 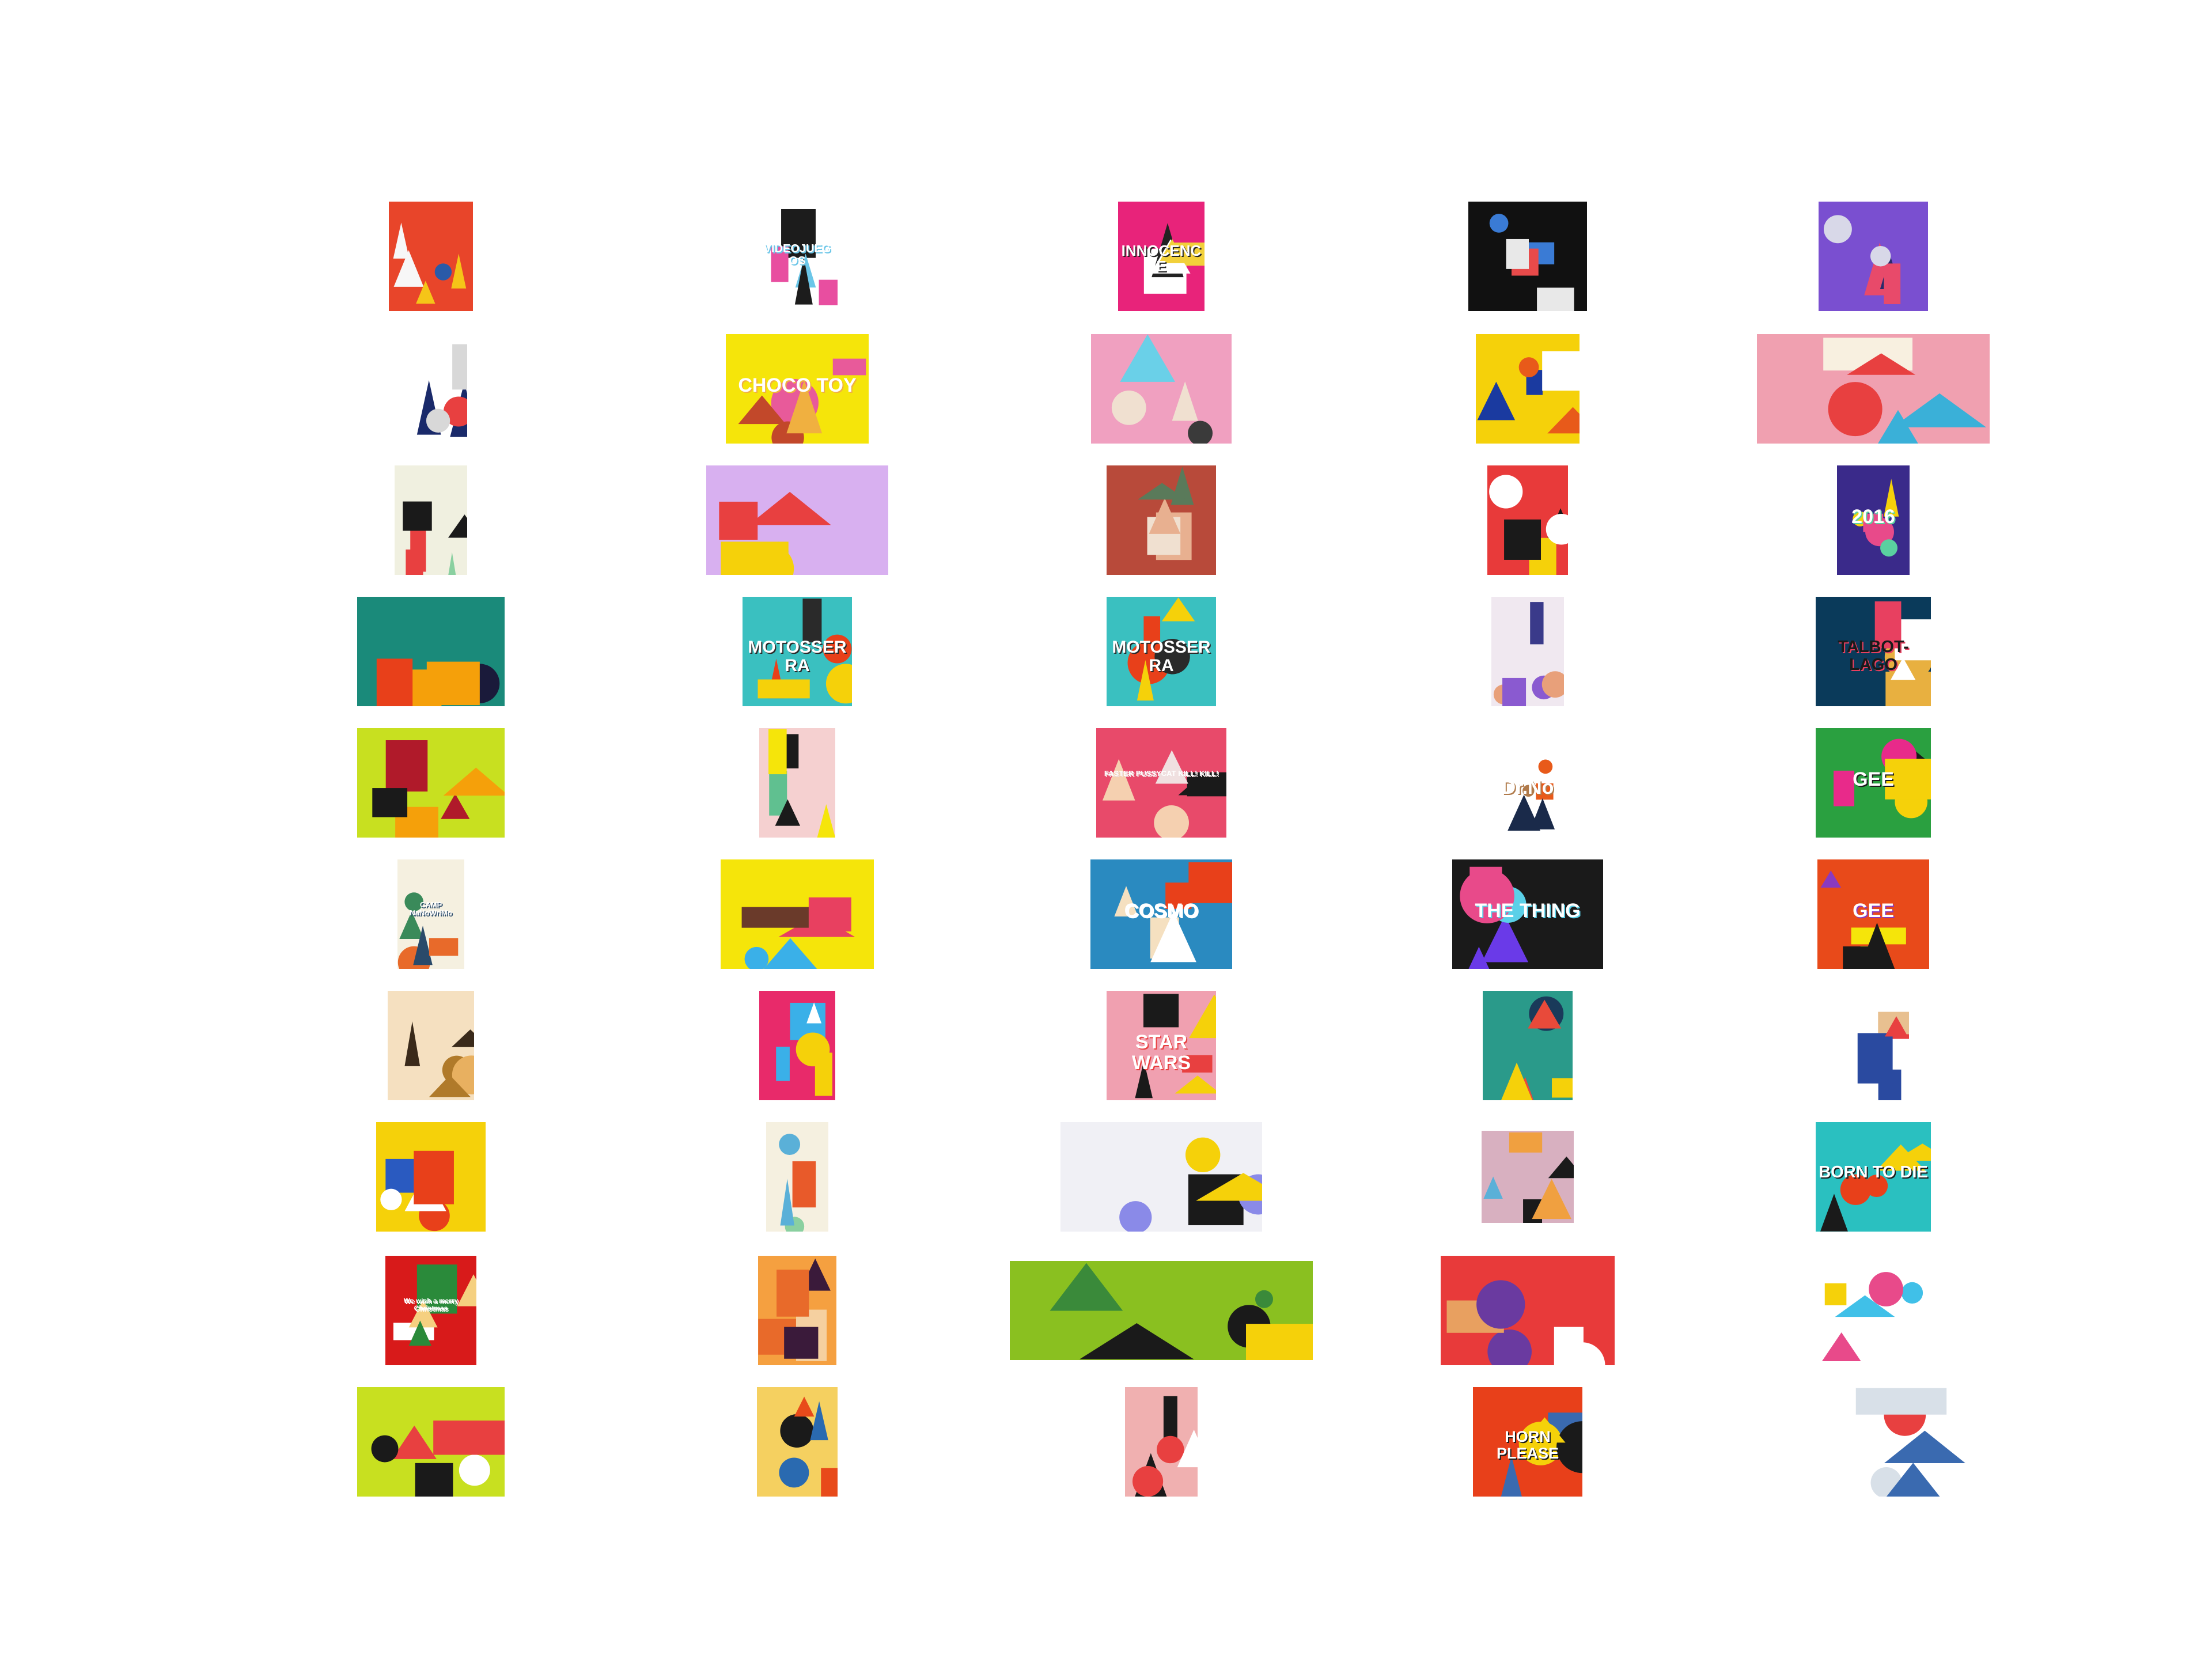 I want to click on gallery-thumbnail: THE THING, so click(x=1527, y=914).